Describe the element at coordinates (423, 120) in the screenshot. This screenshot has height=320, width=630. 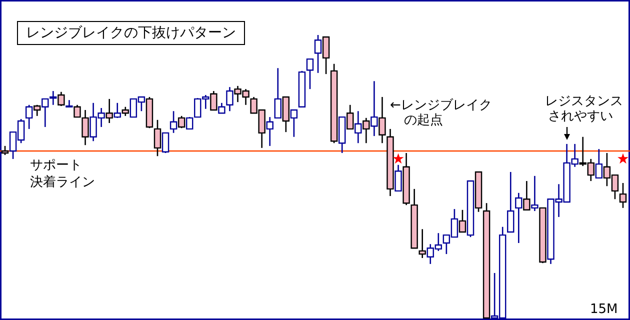
I see `annotation: の起点` at that location.